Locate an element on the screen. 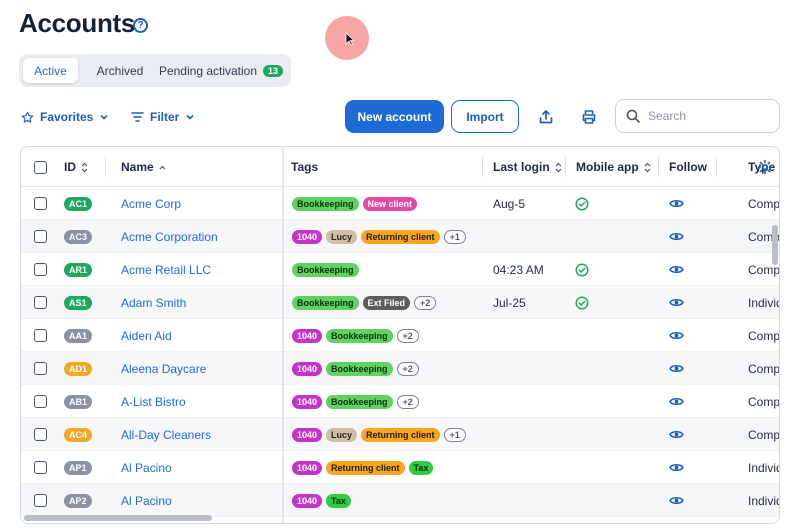 Image resolution: width=800 pixels, height=529 pixels. print-icon is located at coordinates (589, 117).